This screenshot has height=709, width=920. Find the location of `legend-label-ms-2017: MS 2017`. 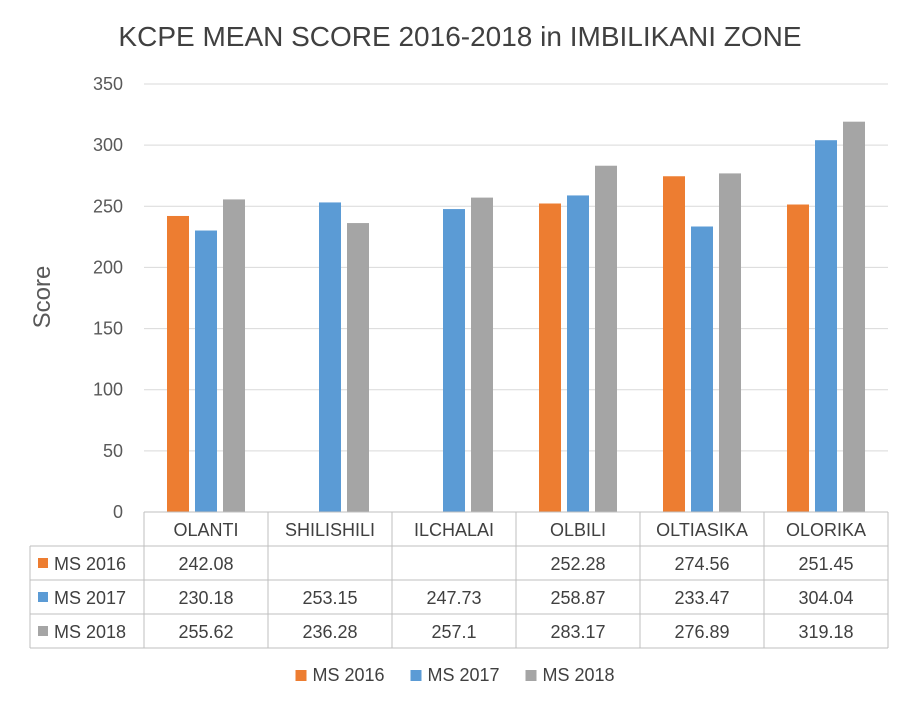

legend-label-ms-2017: MS 2017 is located at coordinates (464, 675).